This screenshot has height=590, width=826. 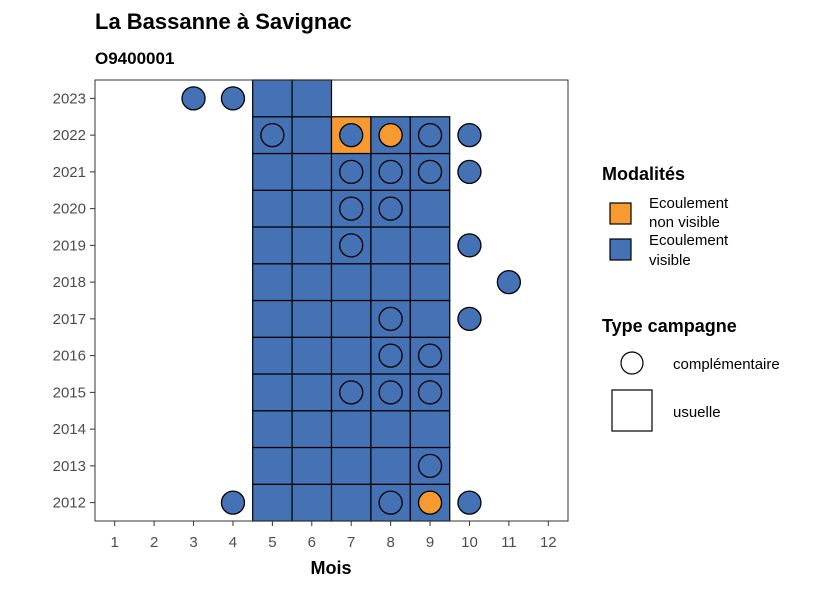 I want to click on legend-label-visible-line1: Ecoulement, so click(x=689, y=240).